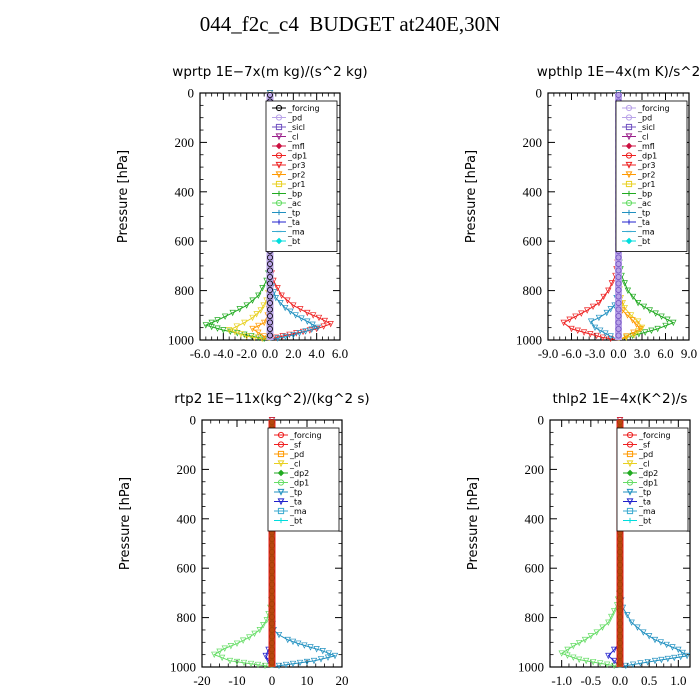 The image size is (700, 700). Describe the element at coordinates (644, 117) in the screenshot. I see `legend-label: _pd` at that location.